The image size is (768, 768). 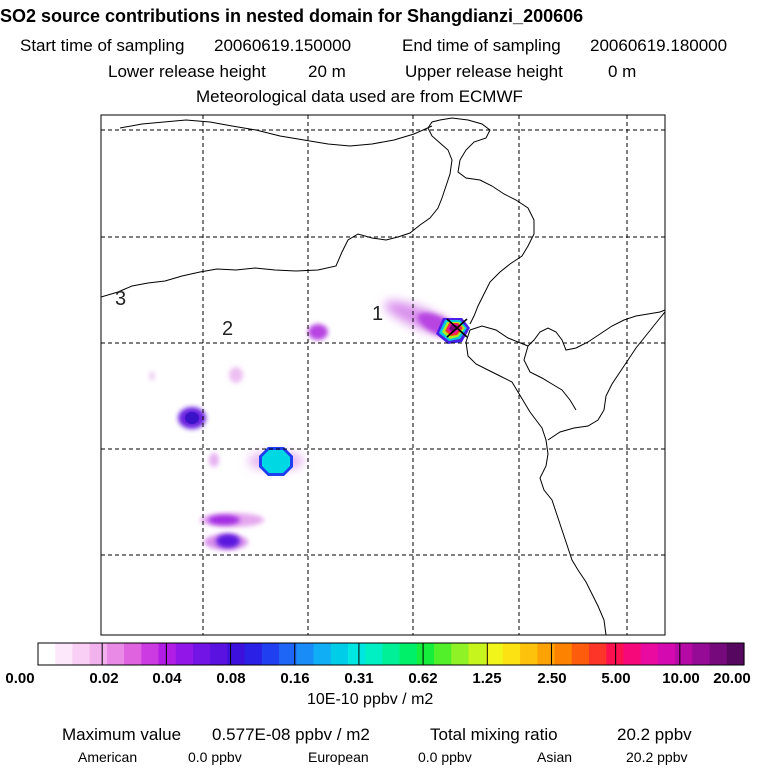 I want to click on european-label: European, so click(x=338, y=757).